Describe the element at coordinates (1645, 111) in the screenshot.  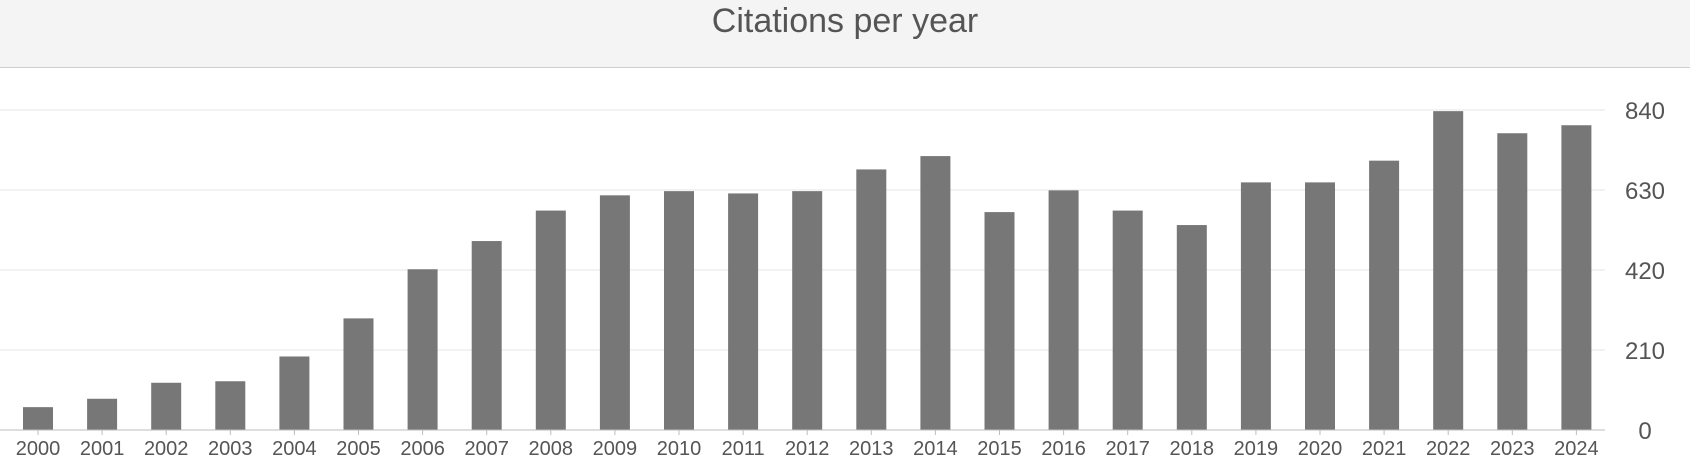
I see `y-tick-label: 840` at that location.